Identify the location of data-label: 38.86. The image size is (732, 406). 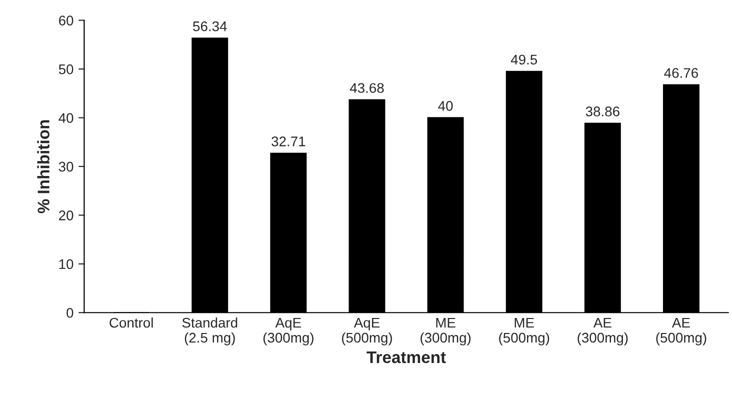
(603, 111).